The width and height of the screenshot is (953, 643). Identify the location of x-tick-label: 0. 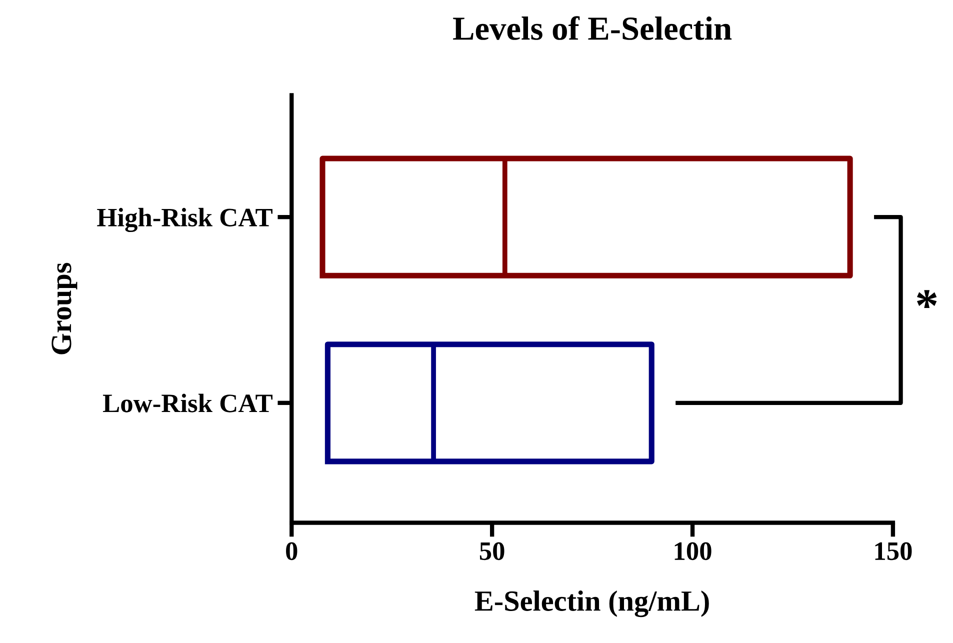
(292, 551).